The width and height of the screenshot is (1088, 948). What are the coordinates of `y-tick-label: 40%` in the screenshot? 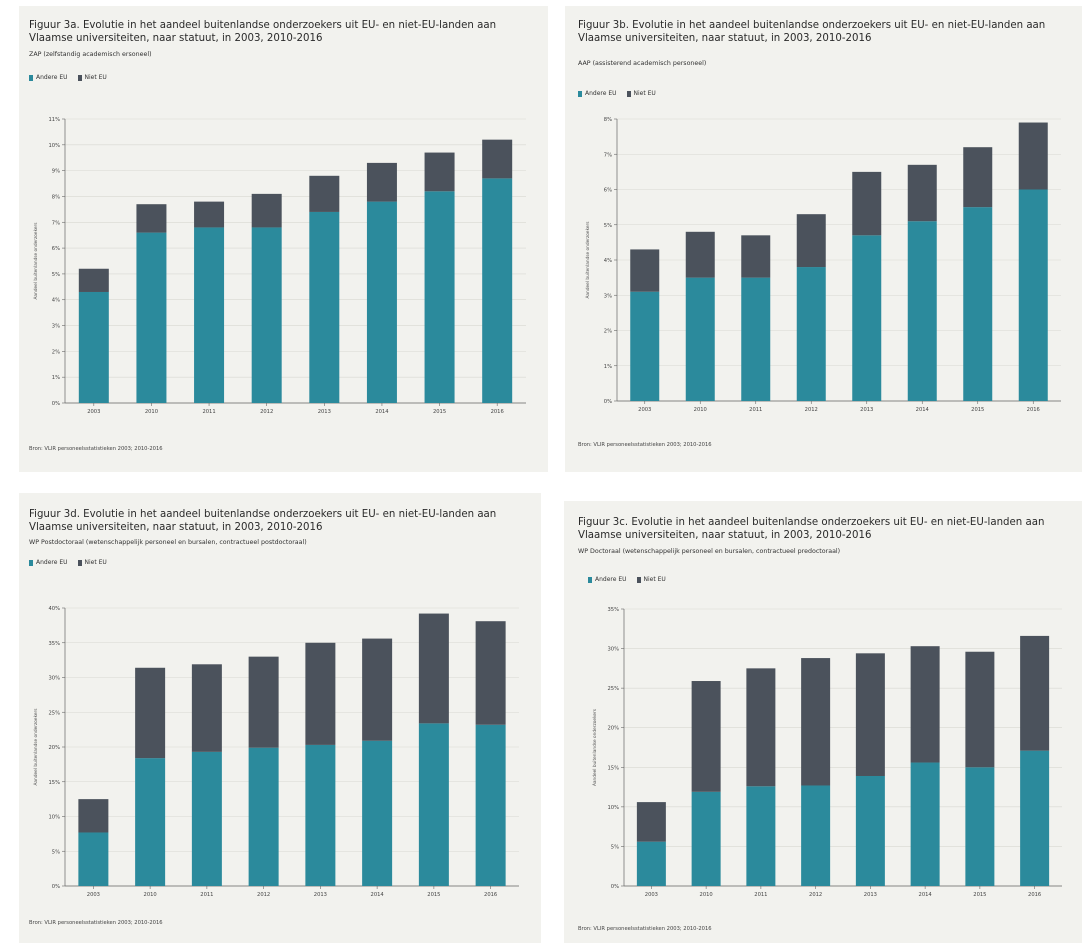 It's located at (54, 609).